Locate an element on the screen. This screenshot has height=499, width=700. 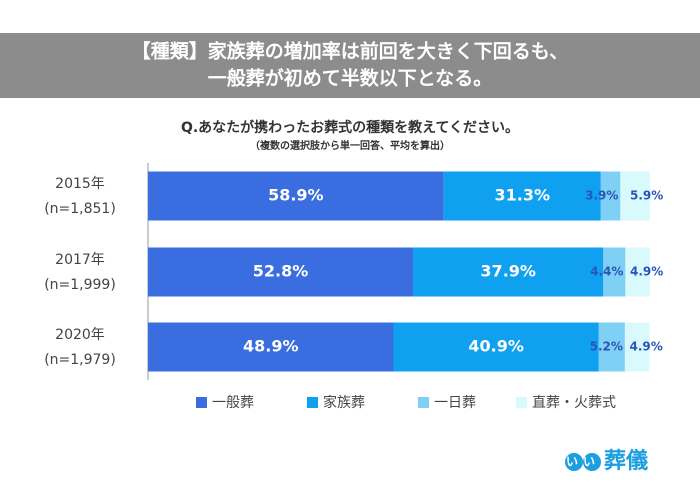
value-label: 40.9% is located at coordinates (496, 346).